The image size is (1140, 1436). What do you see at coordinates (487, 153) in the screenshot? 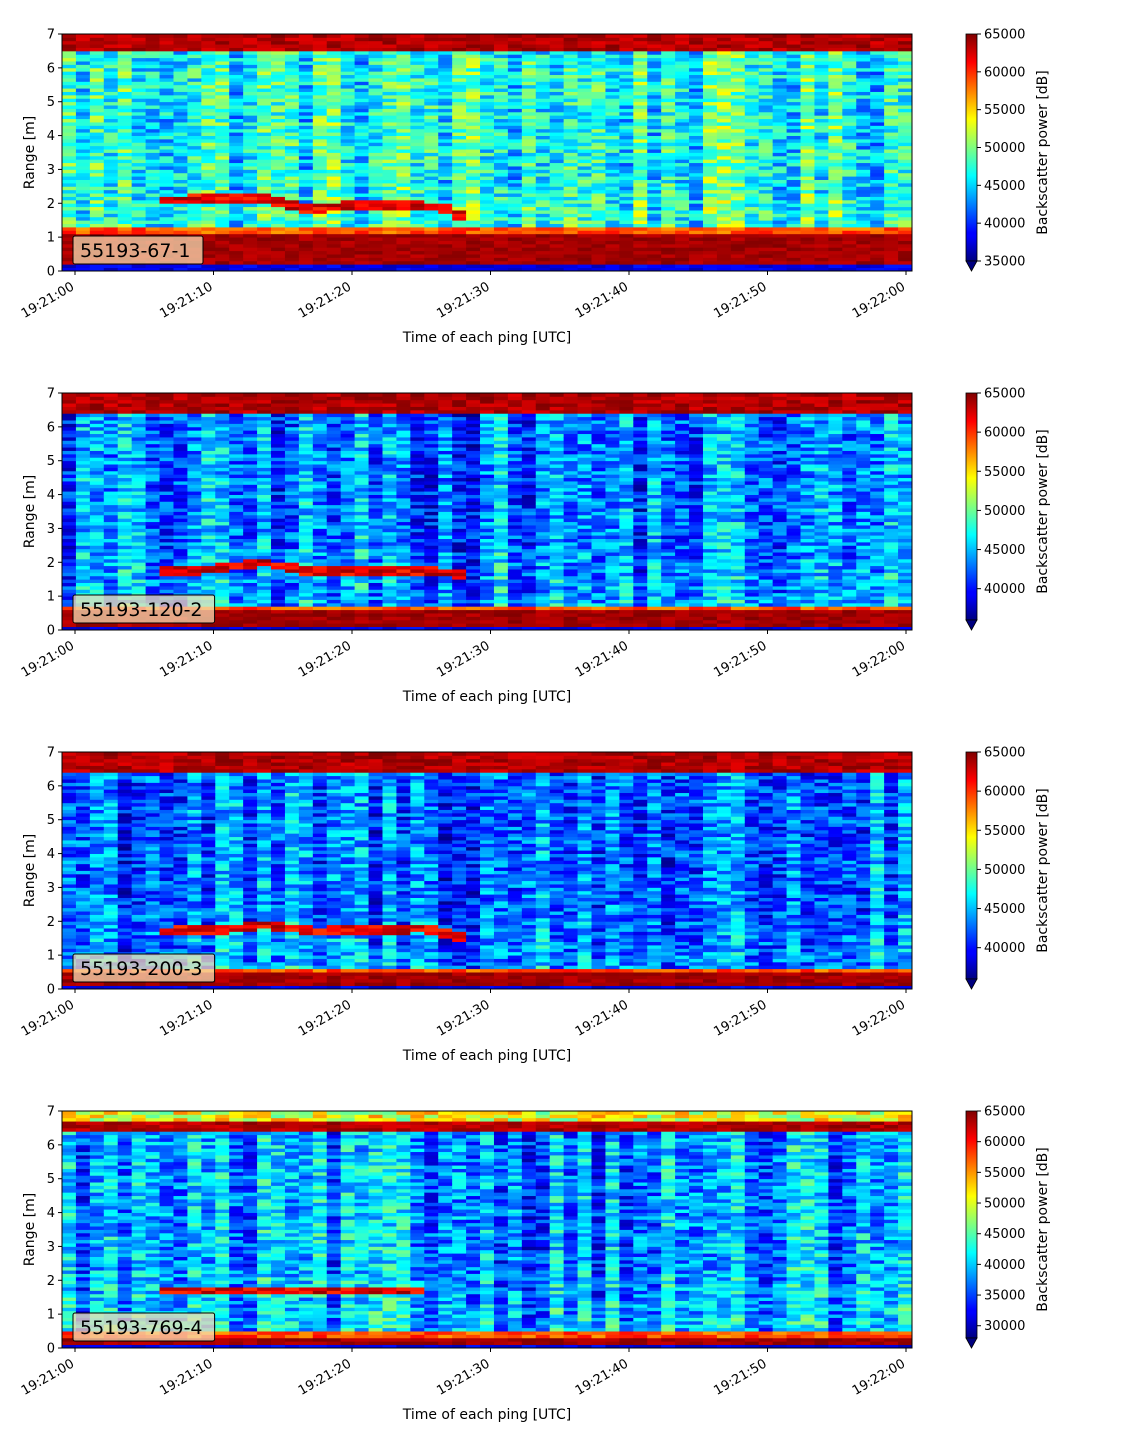
I see `heatmap` at bounding box center [487, 153].